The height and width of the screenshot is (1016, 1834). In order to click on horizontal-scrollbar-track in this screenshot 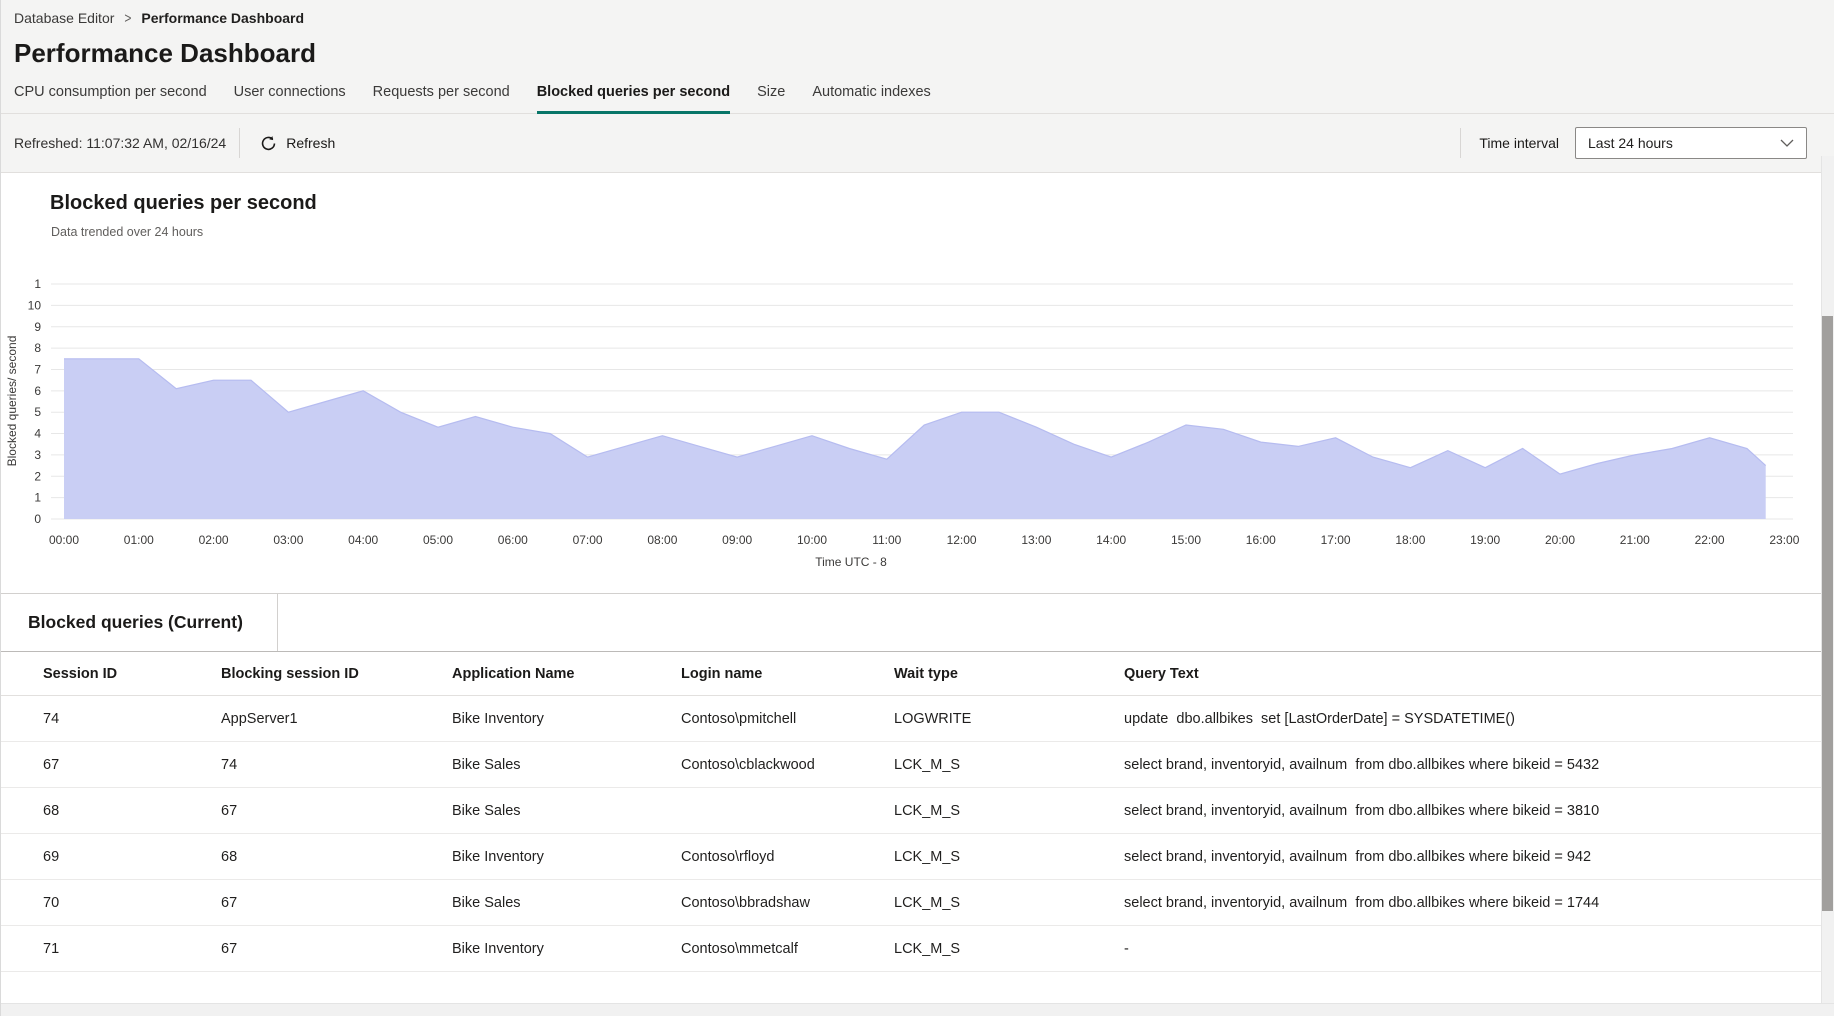, I will do `click(917, 1009)`.